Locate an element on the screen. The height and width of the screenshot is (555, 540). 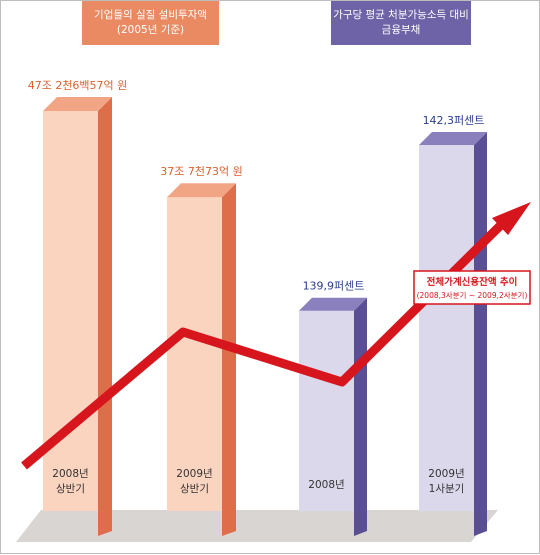
trend-label-subtitle: (2008,3사분기 ~ 2009,2사분기) is located at coordinates (472, 295).